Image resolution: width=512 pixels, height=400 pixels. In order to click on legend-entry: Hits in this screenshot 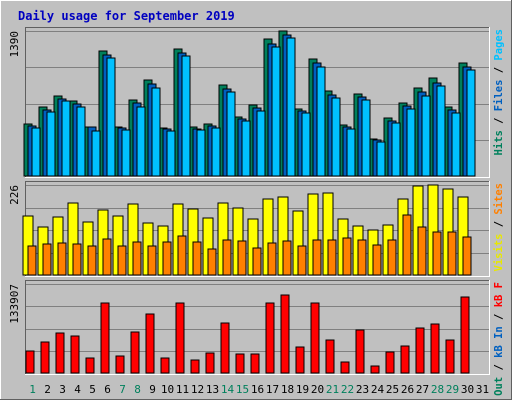, I will do `click(499, 142)`.